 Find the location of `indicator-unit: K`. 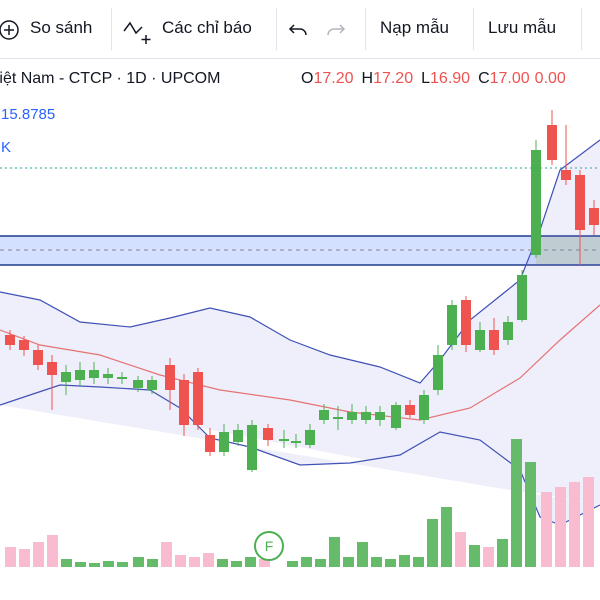

indicator-unit: K is located at coordinates (6, 147).